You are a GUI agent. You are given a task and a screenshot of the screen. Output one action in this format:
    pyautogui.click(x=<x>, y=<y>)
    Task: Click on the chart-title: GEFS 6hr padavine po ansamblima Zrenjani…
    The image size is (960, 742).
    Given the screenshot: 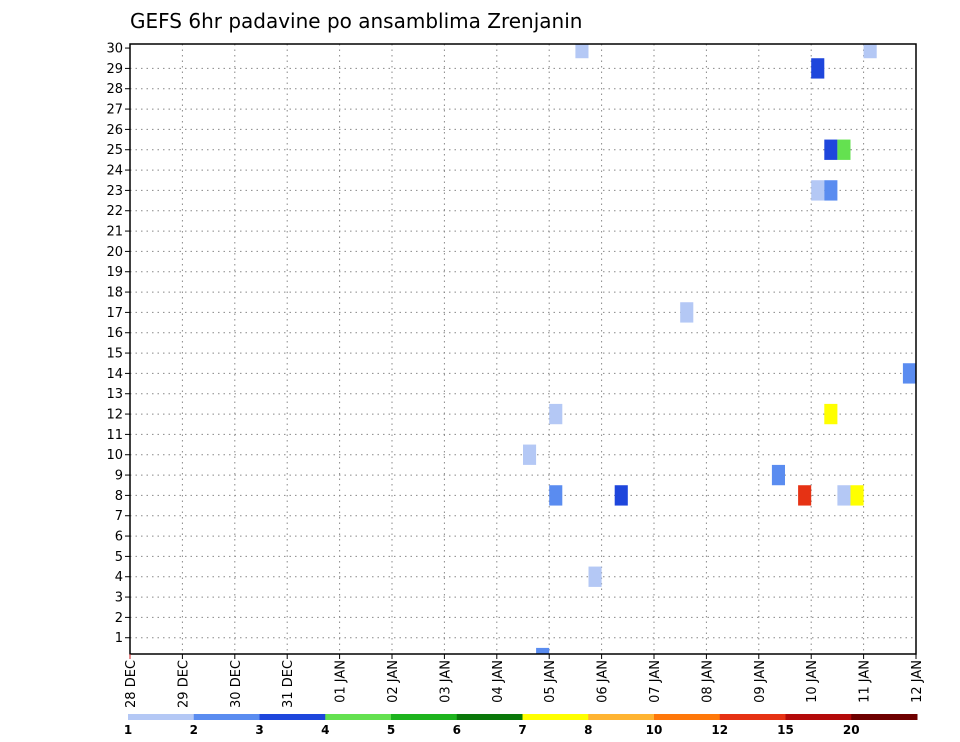 What is the action you would take?
    pyautogui.click(x=356, y=21)
    